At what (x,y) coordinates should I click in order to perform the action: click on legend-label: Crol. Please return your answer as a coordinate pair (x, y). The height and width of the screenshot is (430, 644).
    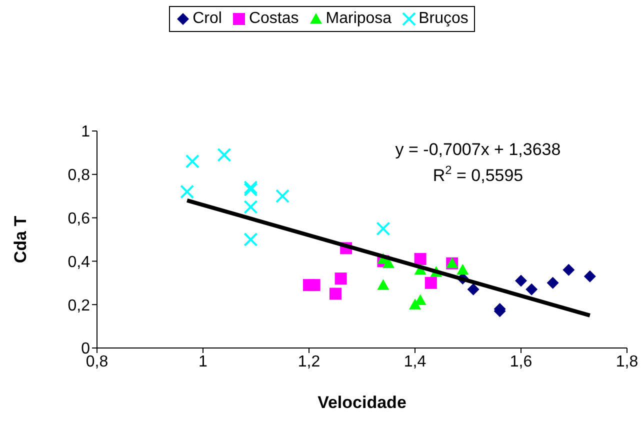
    Looking at the image, I should click on (207, 19).